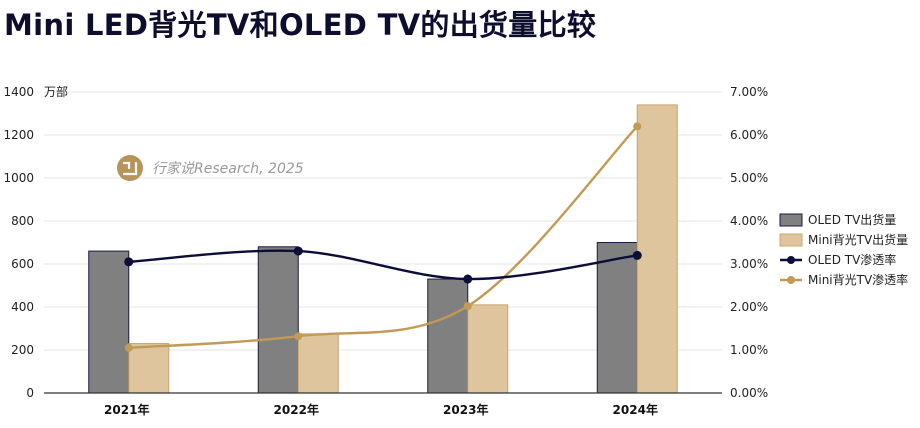  Describe the element at coordinates (791, 240) in the screenshot. I see `legend-swatch-mini-shipment` at that location.